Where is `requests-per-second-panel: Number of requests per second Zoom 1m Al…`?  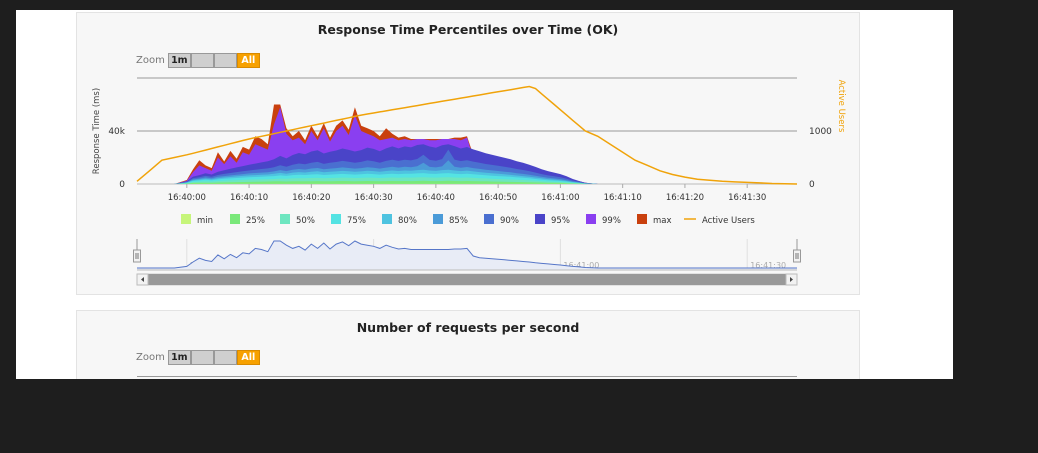
requests-per-second-panel: Number of requests per second Zoom 1m Al… is located at coordinates (468, 344).